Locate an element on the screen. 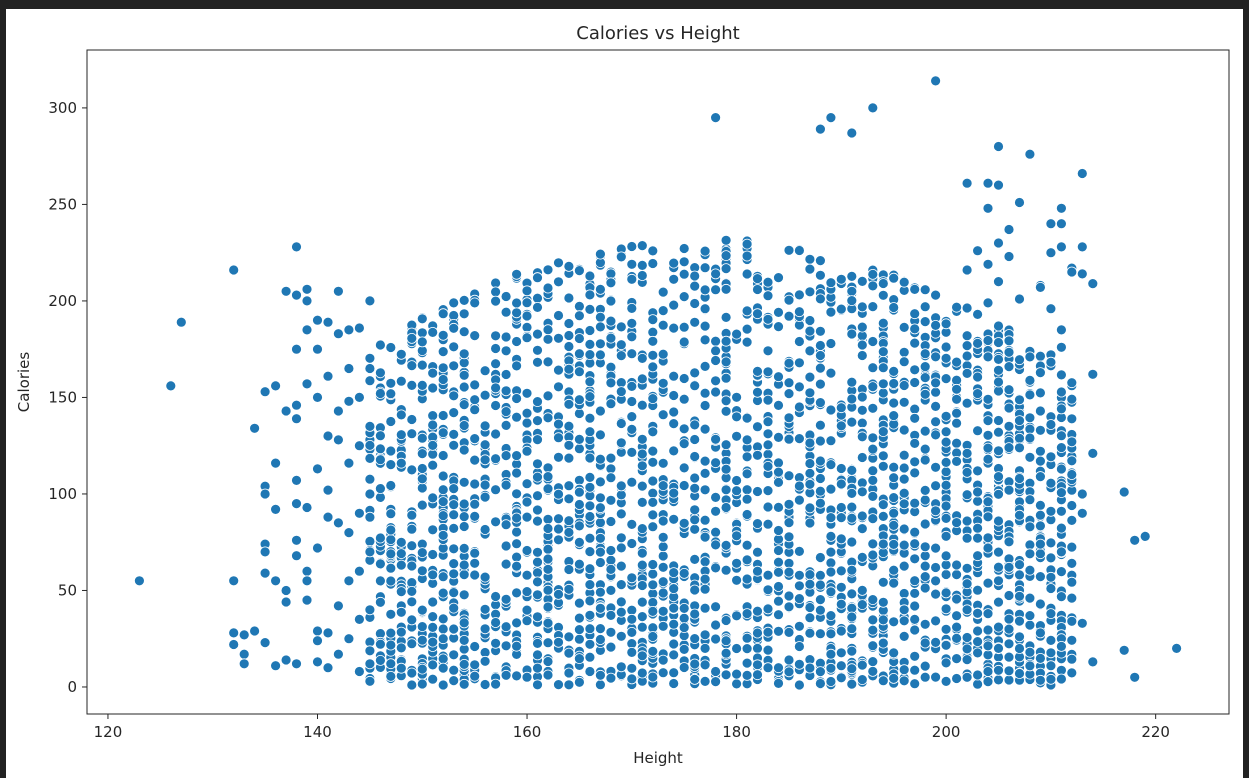 This screenshot has width=1249, height=778. x-tick-label: 200 is located at coordinates (946, 732).